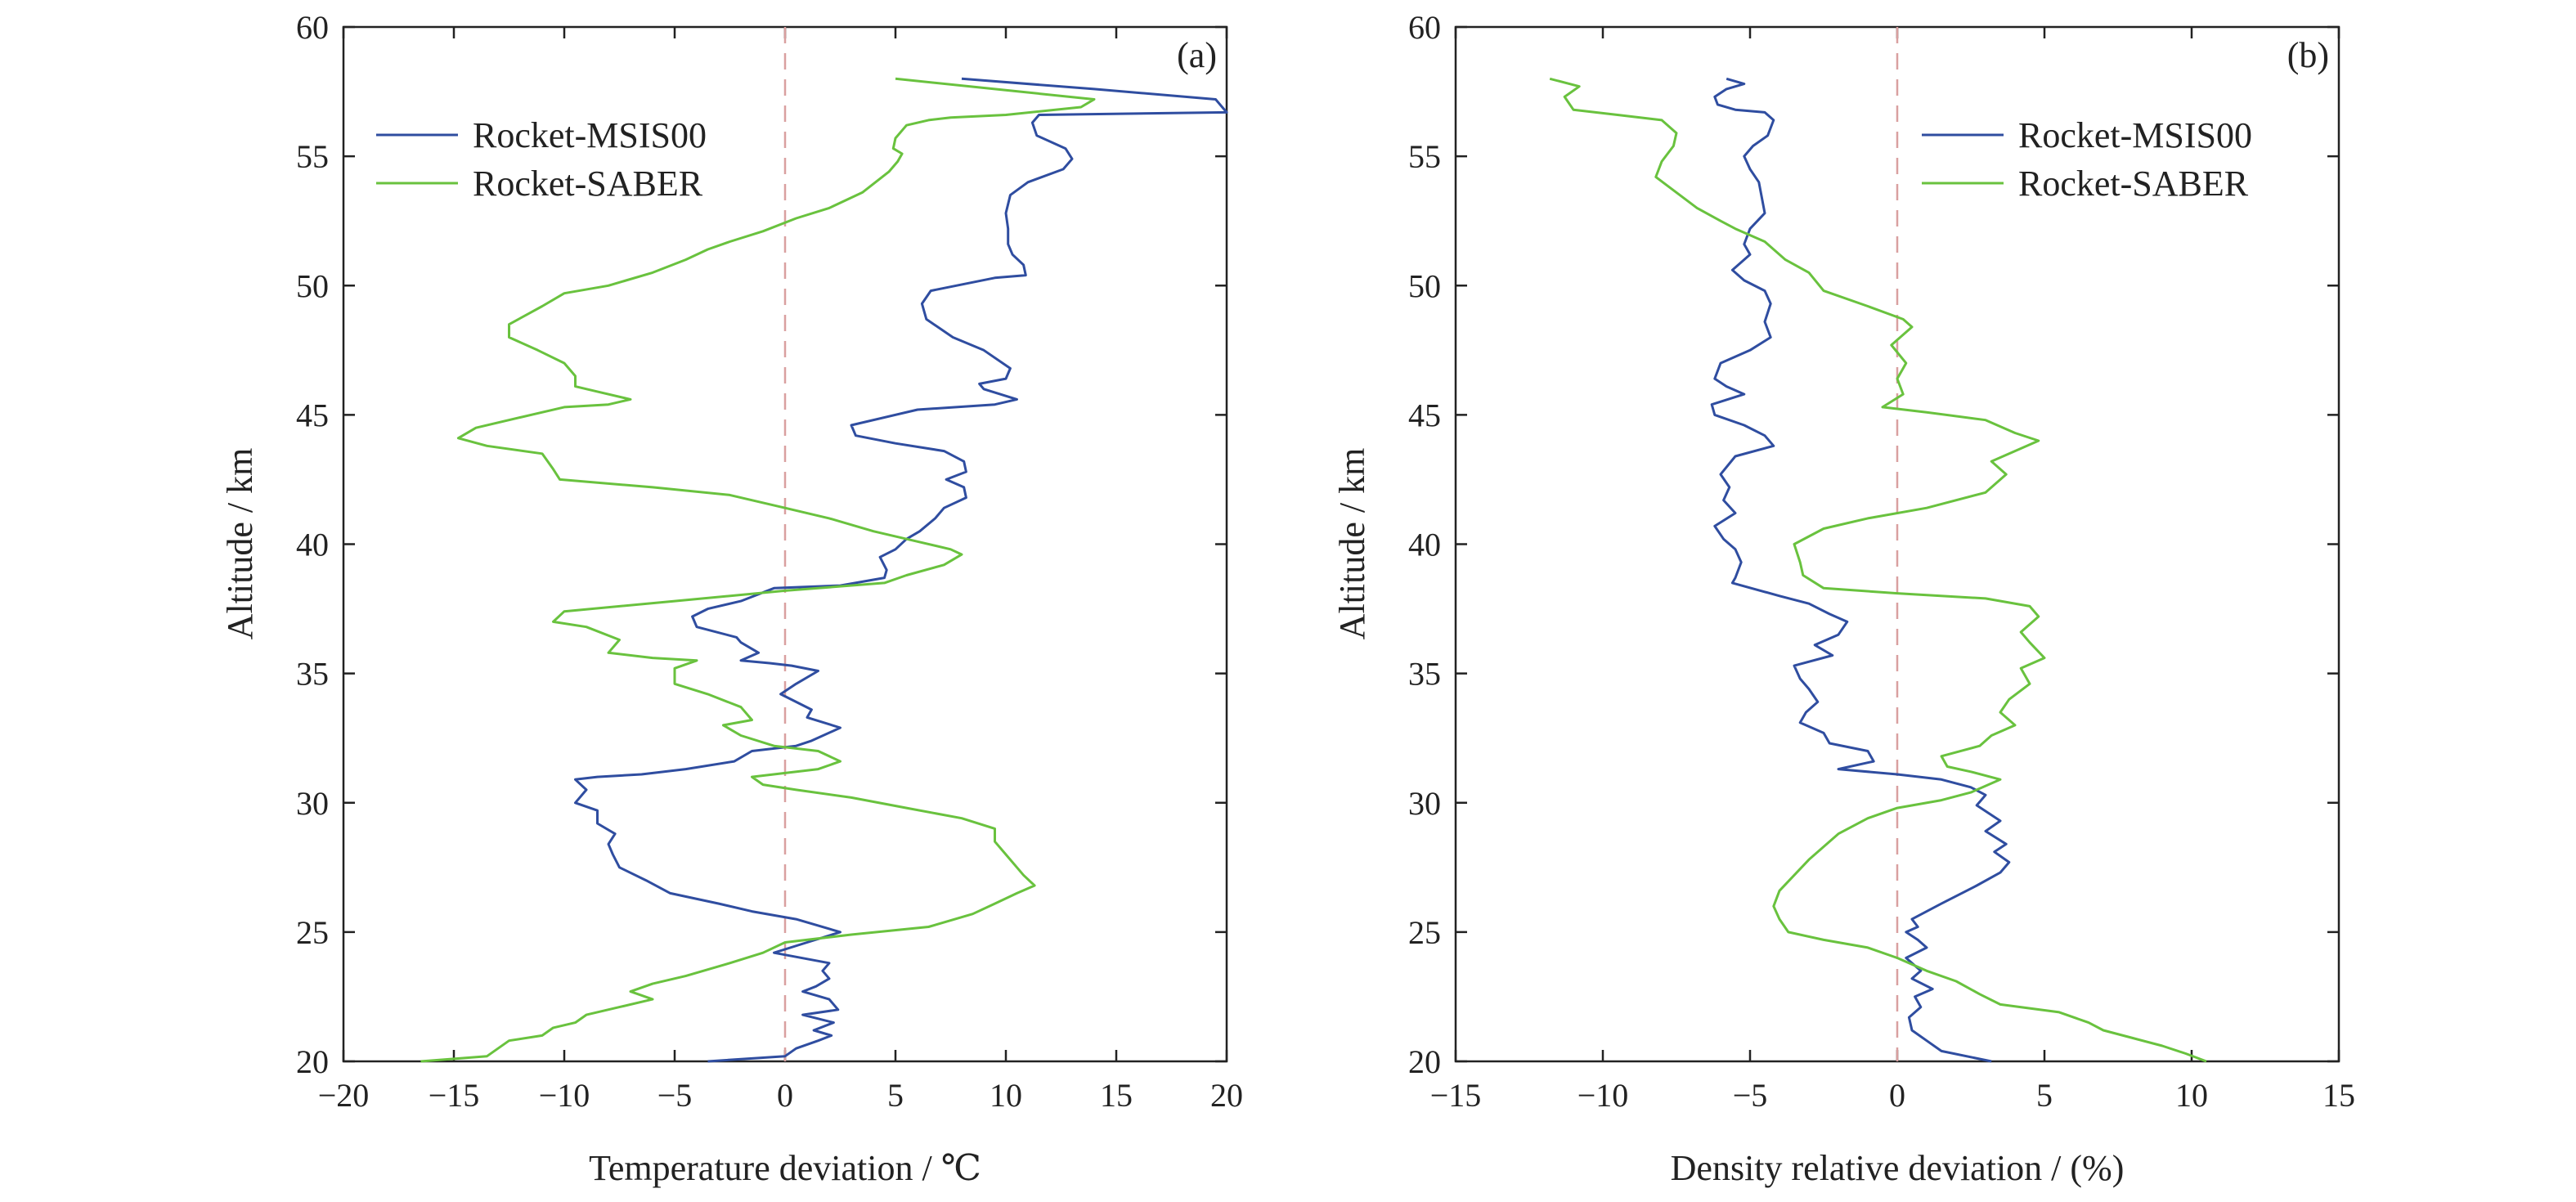 Image resolution: width=2576 pixels, height=1202 pixels. I want to click on panel-b-x-axis-label: Density relative deviation / (%), so click(1898, 1168).